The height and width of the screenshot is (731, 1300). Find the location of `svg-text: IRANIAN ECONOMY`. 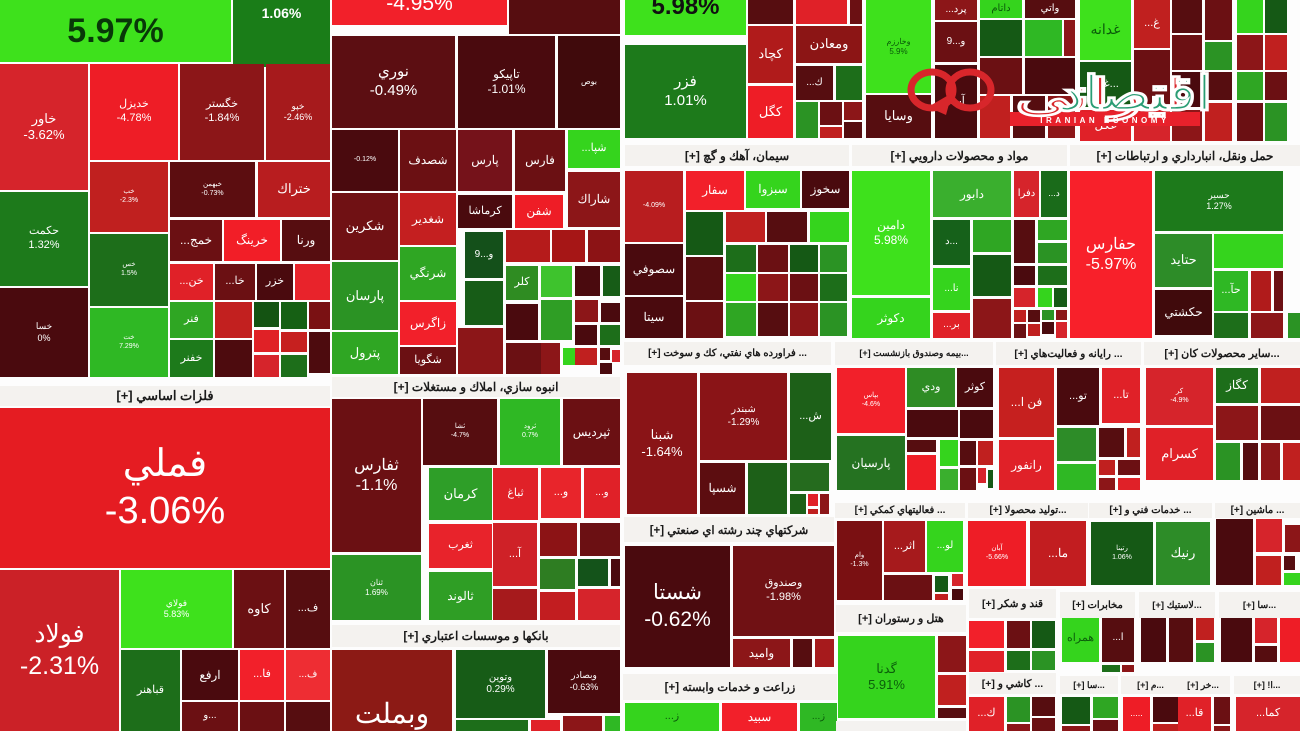

svg-text: IRANIAN ECONOMY is located at coordinates (1104, 120).